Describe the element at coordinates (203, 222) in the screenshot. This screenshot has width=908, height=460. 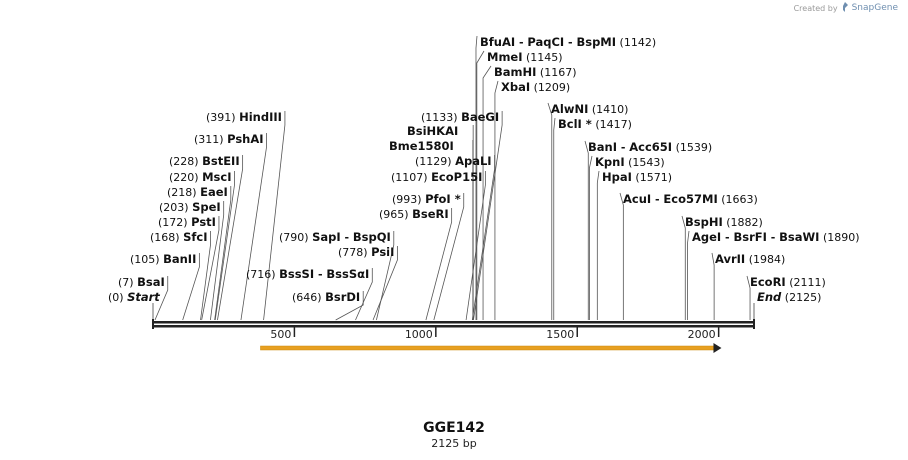
I see `enzyme-name-psti: PstI` at that location.